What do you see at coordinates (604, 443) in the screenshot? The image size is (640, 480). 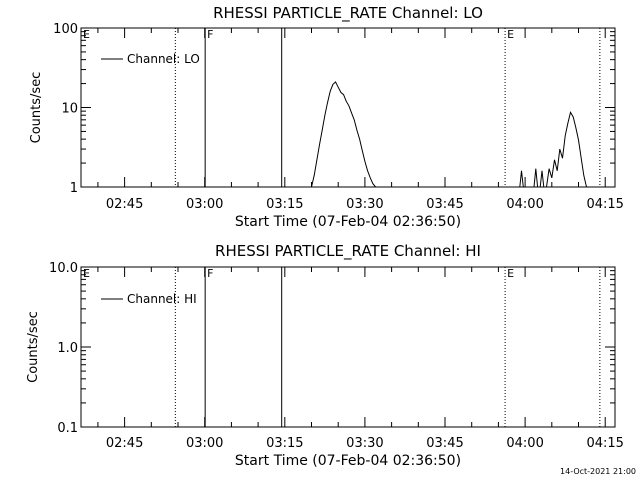 I see `panel-2-x-tick-label: 04:15` at bounding box center [604, 443].